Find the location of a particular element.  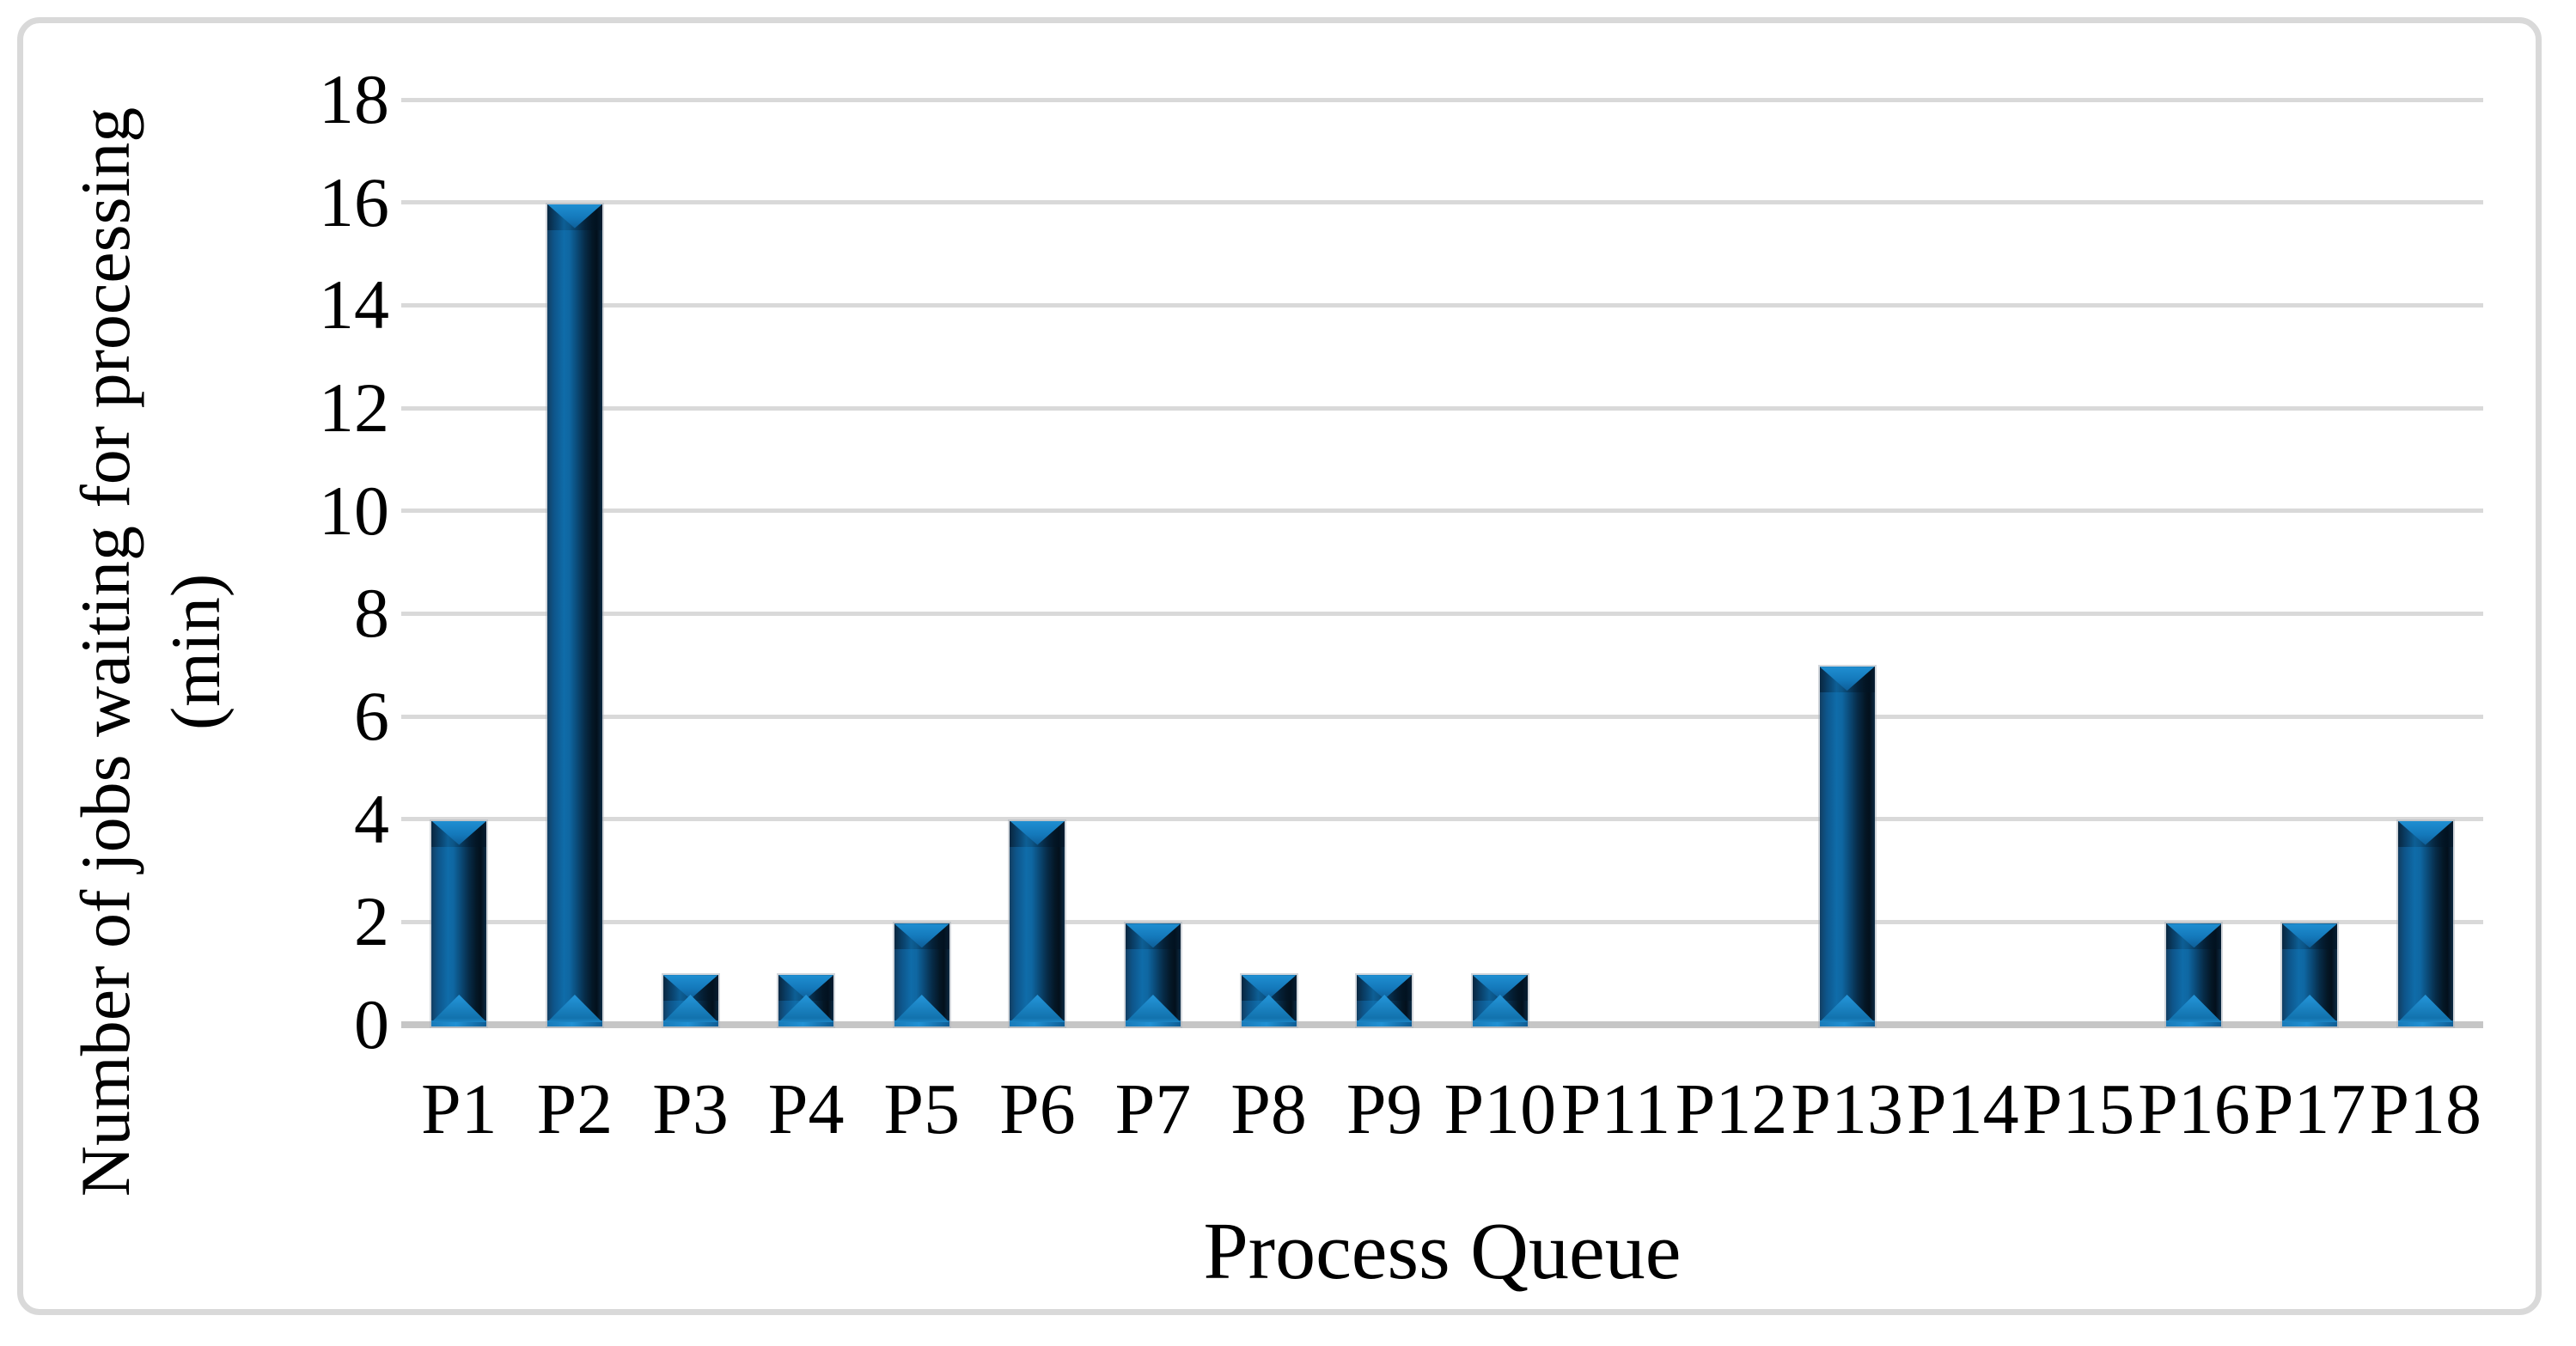

y-tick-label-0: 0 is located at coordinates (371, 1024).